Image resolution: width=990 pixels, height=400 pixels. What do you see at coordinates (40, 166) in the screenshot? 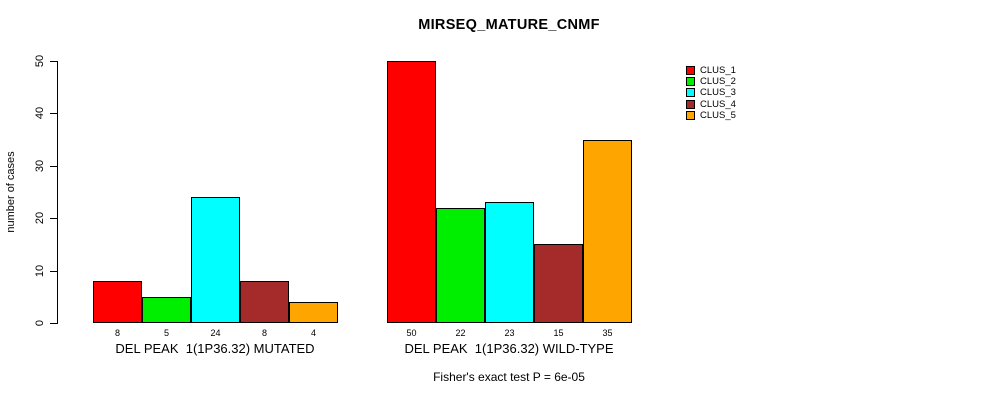
I see `y-tick-label: 30` at bounding box center [40, 166].